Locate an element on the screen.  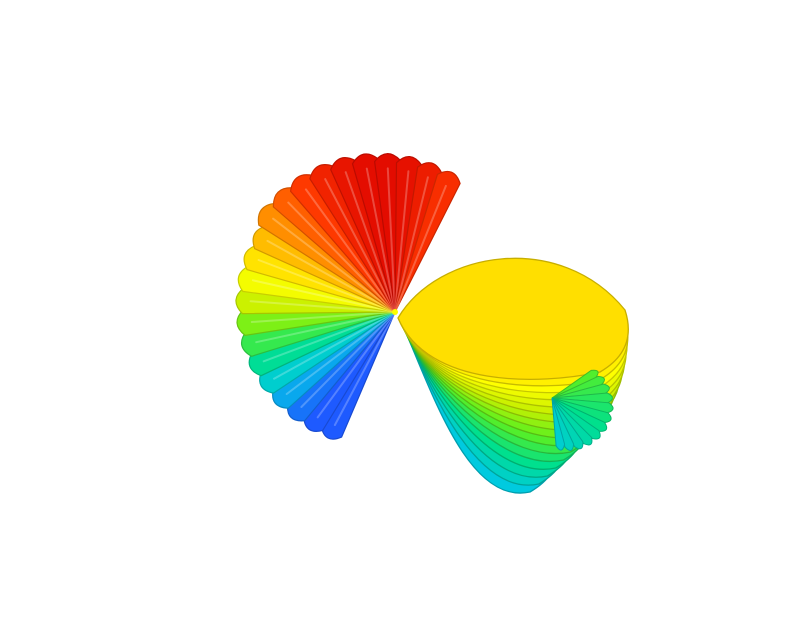
ribbed-lobe is located at coordinates (513, 375).